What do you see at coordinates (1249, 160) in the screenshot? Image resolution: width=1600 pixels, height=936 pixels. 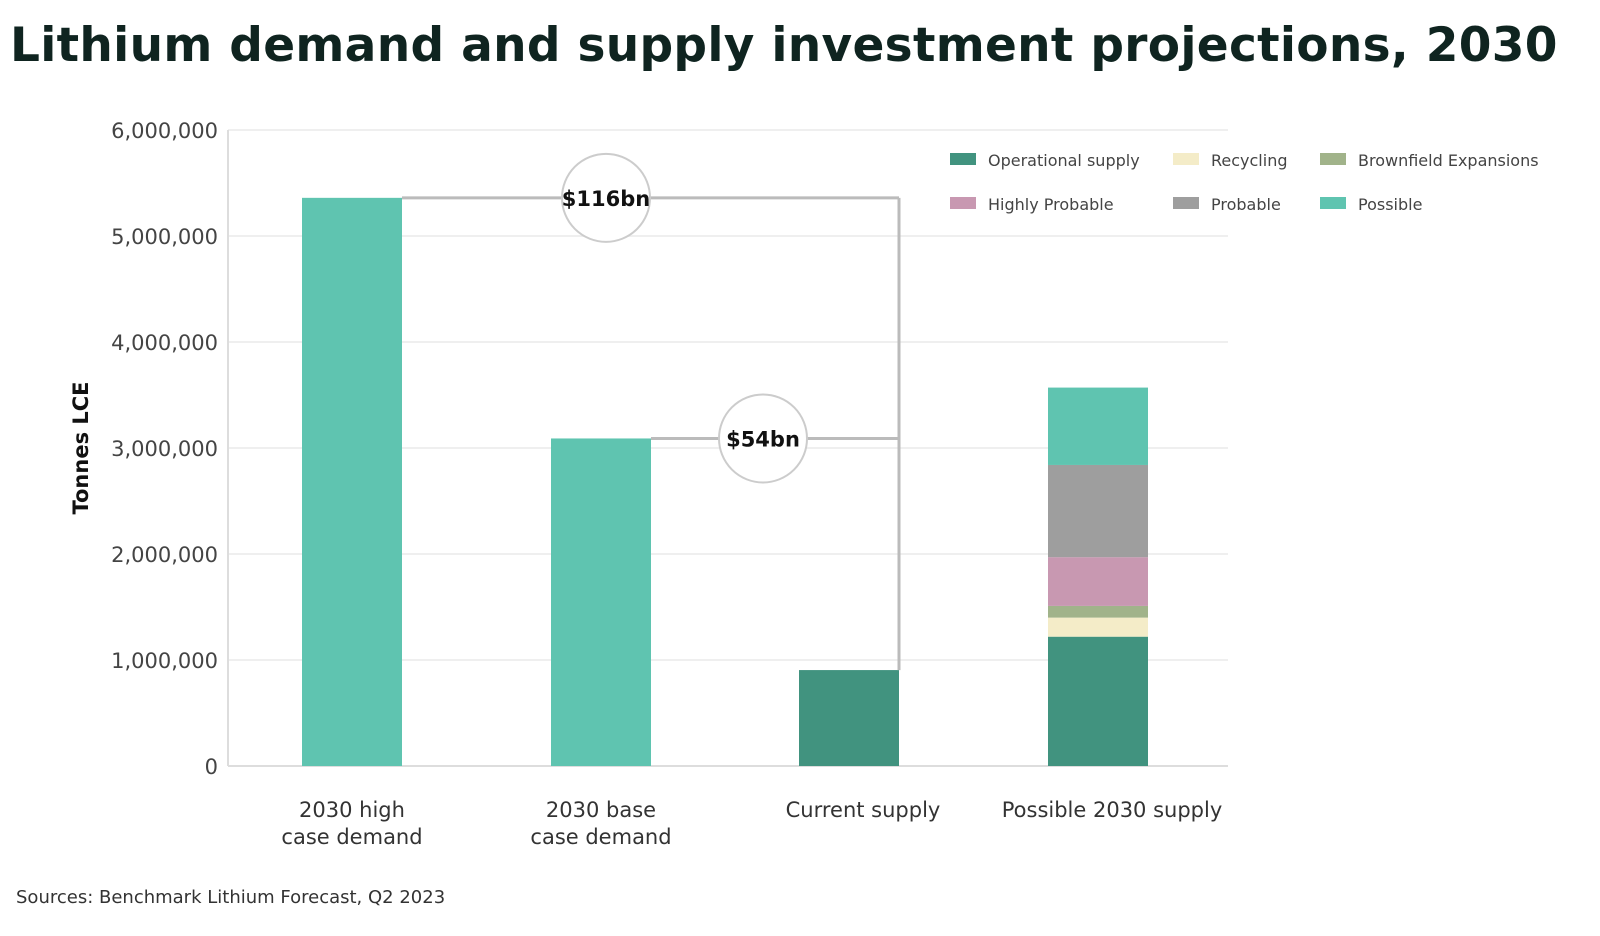 I see `legend-label: Recycling` at bounding box center [1249, 160].